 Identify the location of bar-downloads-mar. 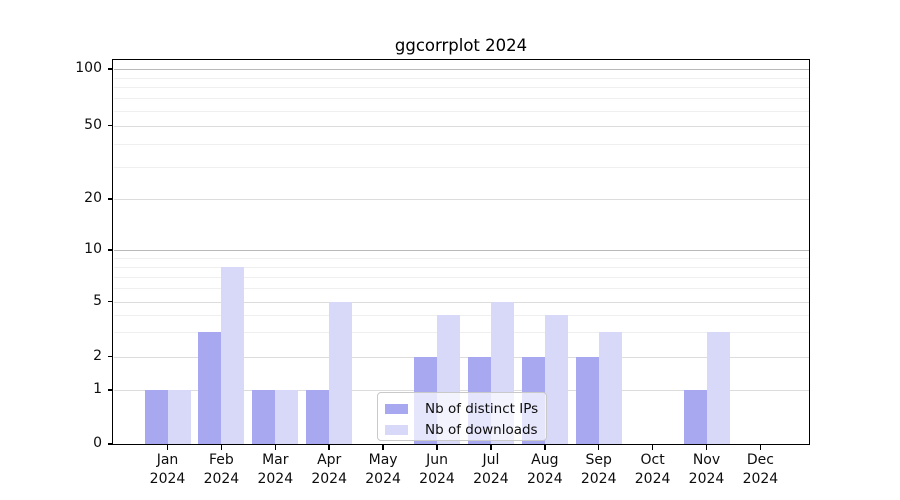
(287, 417).